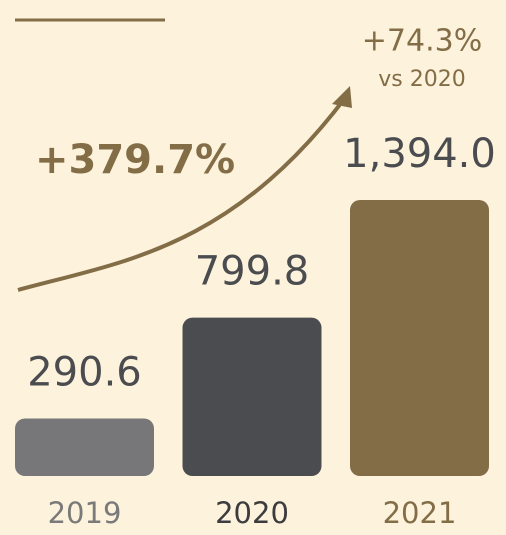 The image size is (506, 535). What do you see at coordinates (342, 97) in the screenshot?
I see `arrow-head` at bounding box center [342, 97].